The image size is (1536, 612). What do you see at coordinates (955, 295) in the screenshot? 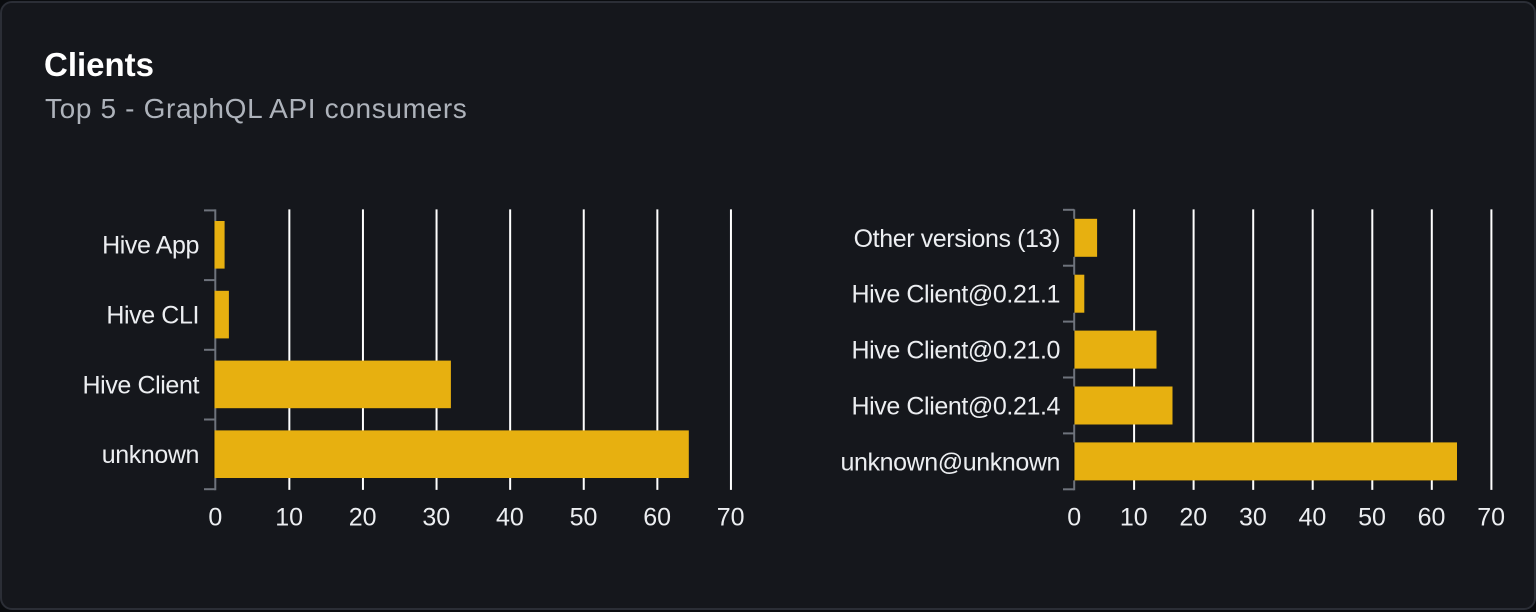
I see `svg-text: Hive Client@0.21.1` at bounding box center [955, 295].